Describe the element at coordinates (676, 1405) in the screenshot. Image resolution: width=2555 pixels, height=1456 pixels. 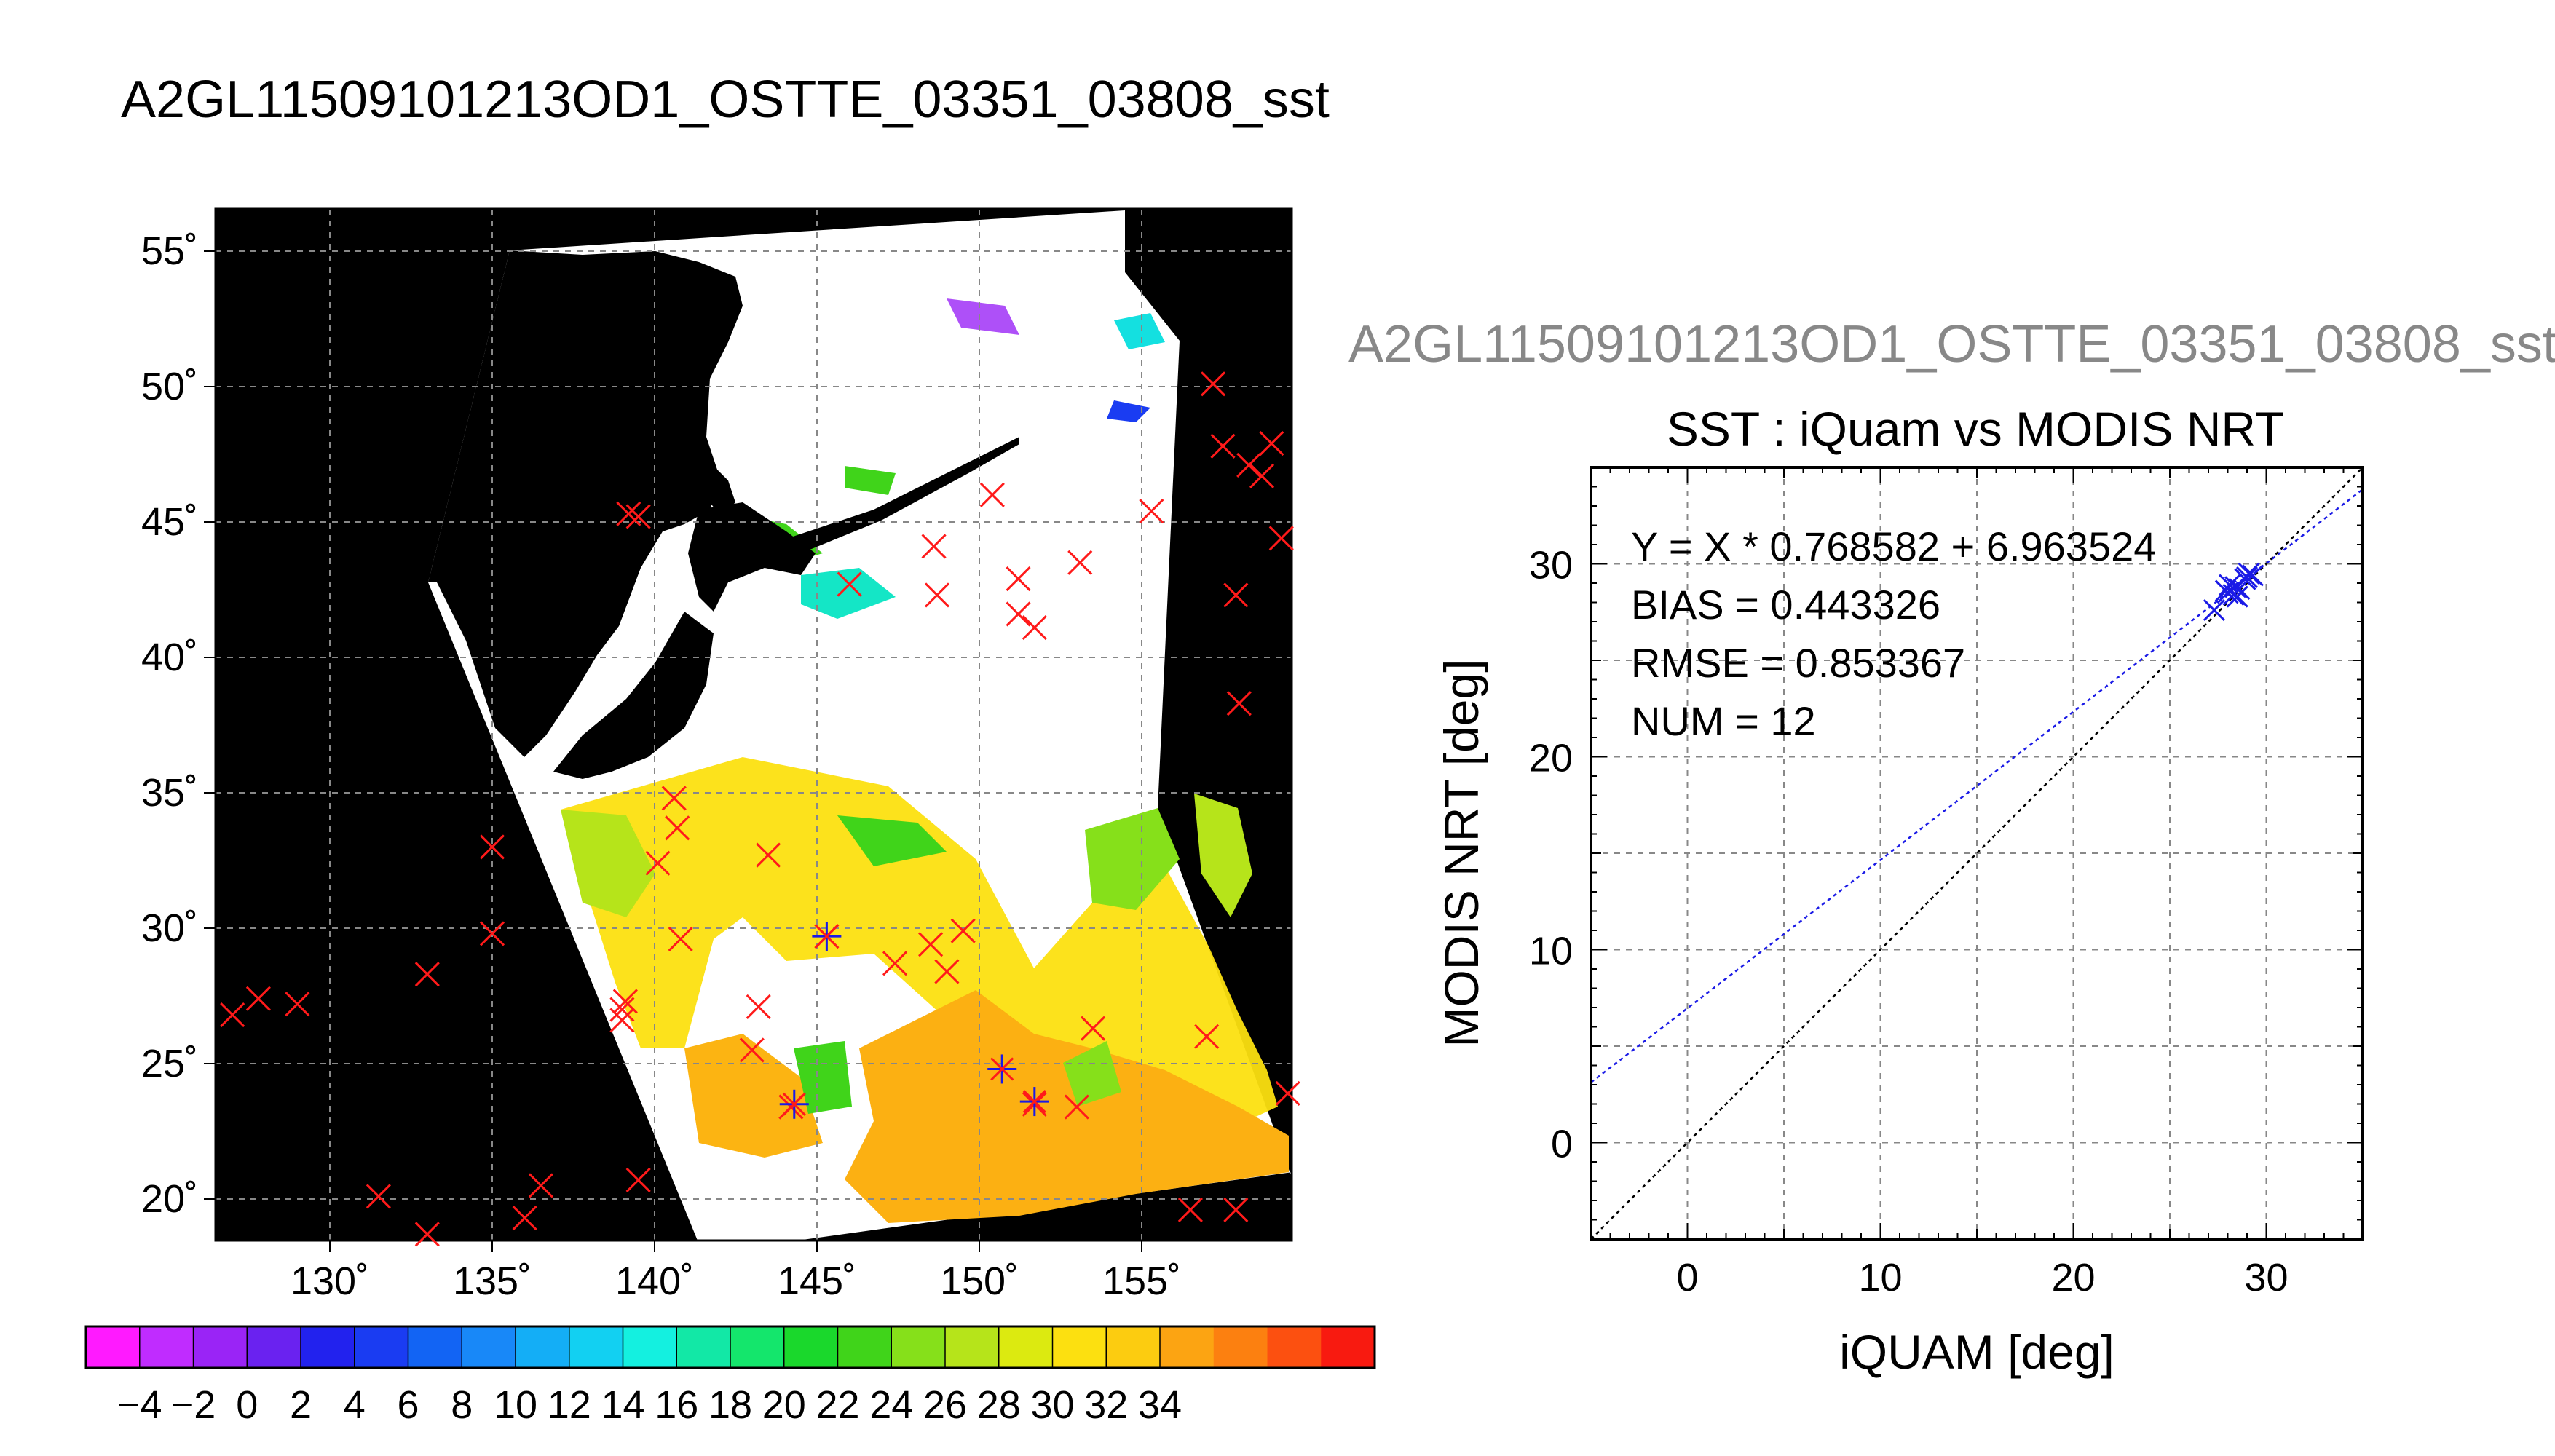
I see `colorbar-tick-label: 16` at that location.